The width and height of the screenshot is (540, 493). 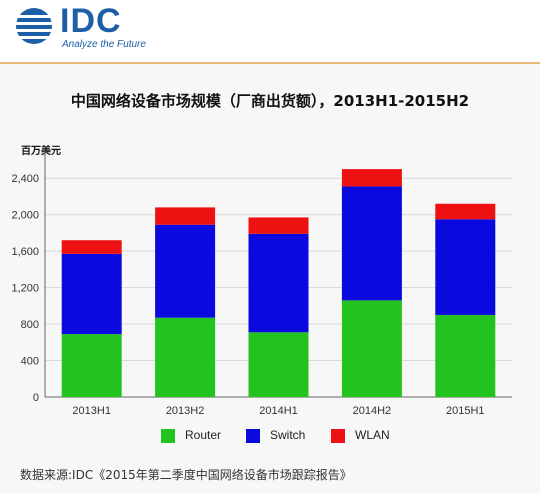 What do you see at coordinates (25, 216) in the screenshot?
I see `y-tick-label: 2,000` at bounding box center [25, 216].